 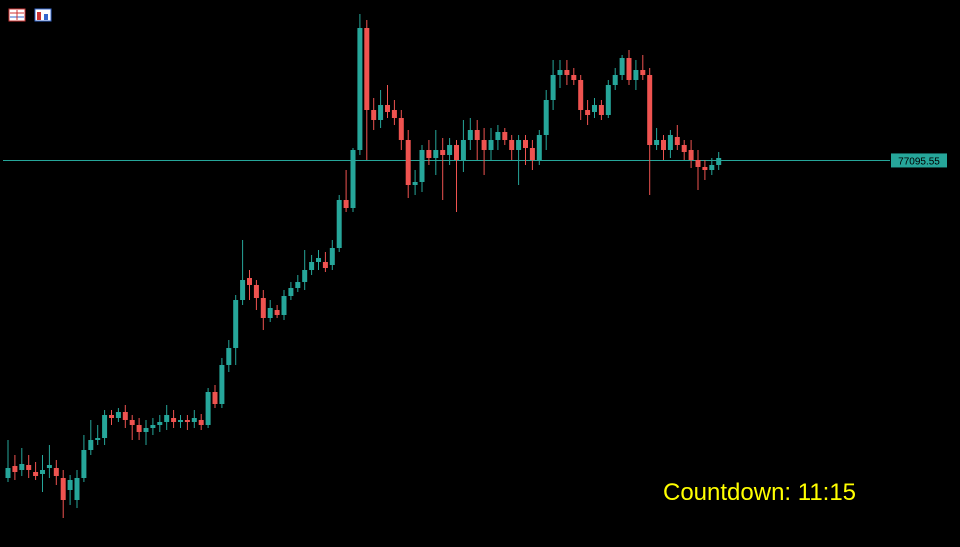 What do you see at coordinates (30, 15) in the screenshot?
I see `toolbar-icons` at bounding box center [30, 15].